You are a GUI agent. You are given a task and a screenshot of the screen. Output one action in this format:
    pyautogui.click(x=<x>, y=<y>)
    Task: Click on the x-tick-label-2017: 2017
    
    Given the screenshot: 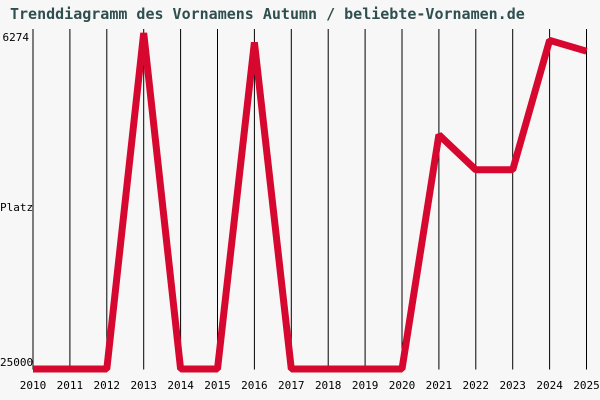 What is the action you would take?
    pyautogui.click(x=291, y=385)
    